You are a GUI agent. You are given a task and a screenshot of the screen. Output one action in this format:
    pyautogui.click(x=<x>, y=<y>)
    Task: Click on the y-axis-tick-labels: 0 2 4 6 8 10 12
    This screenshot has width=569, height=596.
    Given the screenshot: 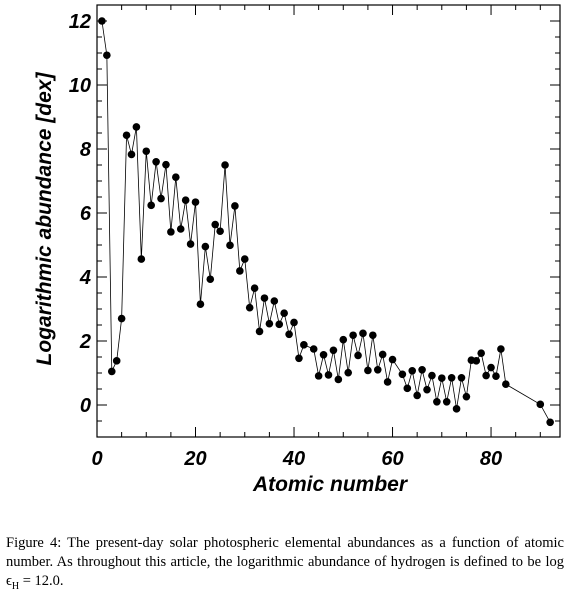 What is the action you would take?
    pyautogui.click(x=80, y=214)
    